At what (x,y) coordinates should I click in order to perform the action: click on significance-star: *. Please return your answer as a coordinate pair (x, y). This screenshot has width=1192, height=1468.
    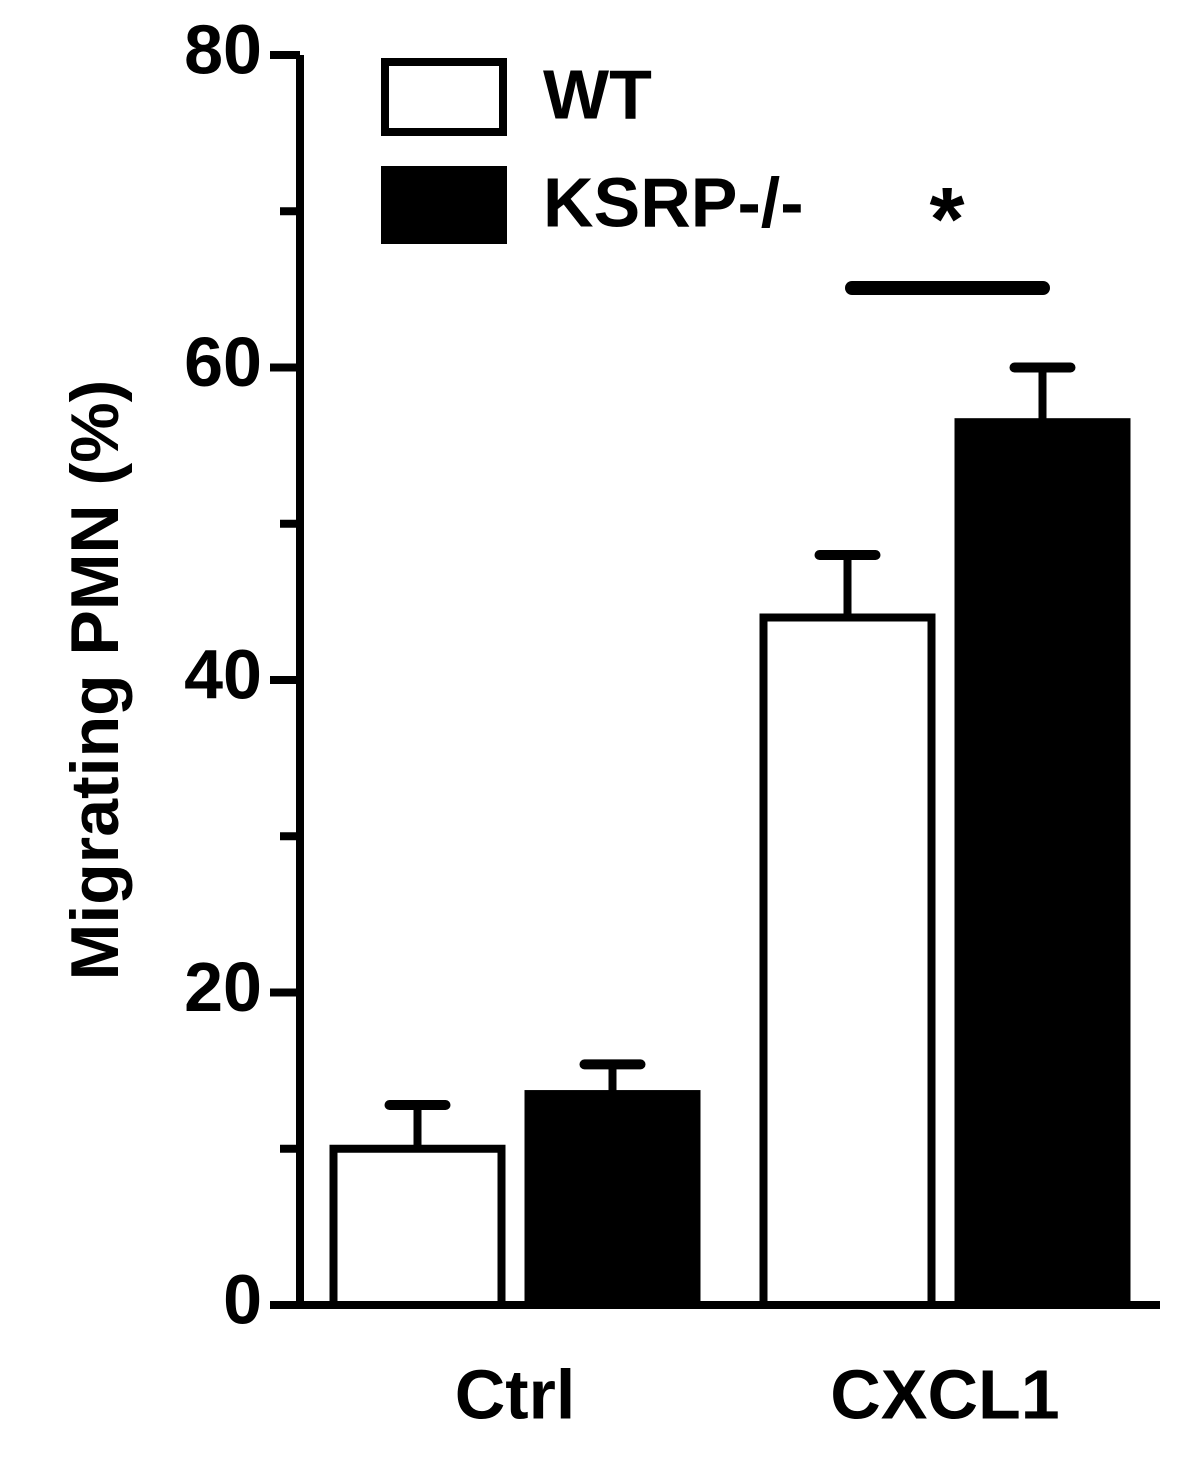
    Looking at the image, I should click on (946, 220).